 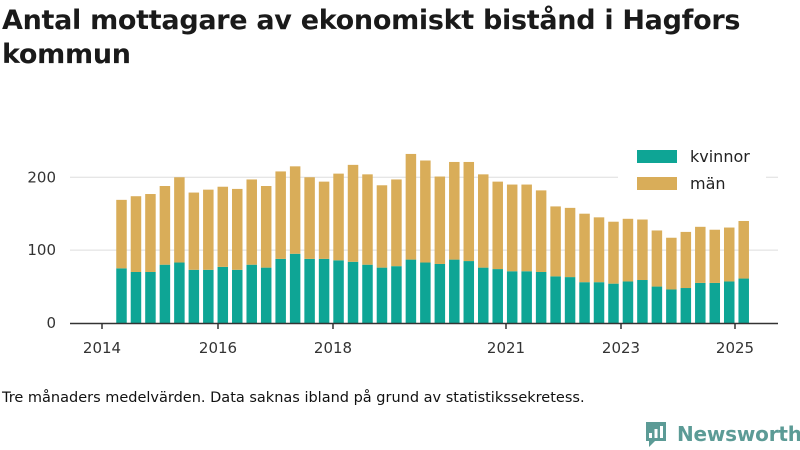 What do you see at coordinates (738, 434) in the screenshot?
I see `brand-name: Newsworthy` at bounding box center [738, 434].